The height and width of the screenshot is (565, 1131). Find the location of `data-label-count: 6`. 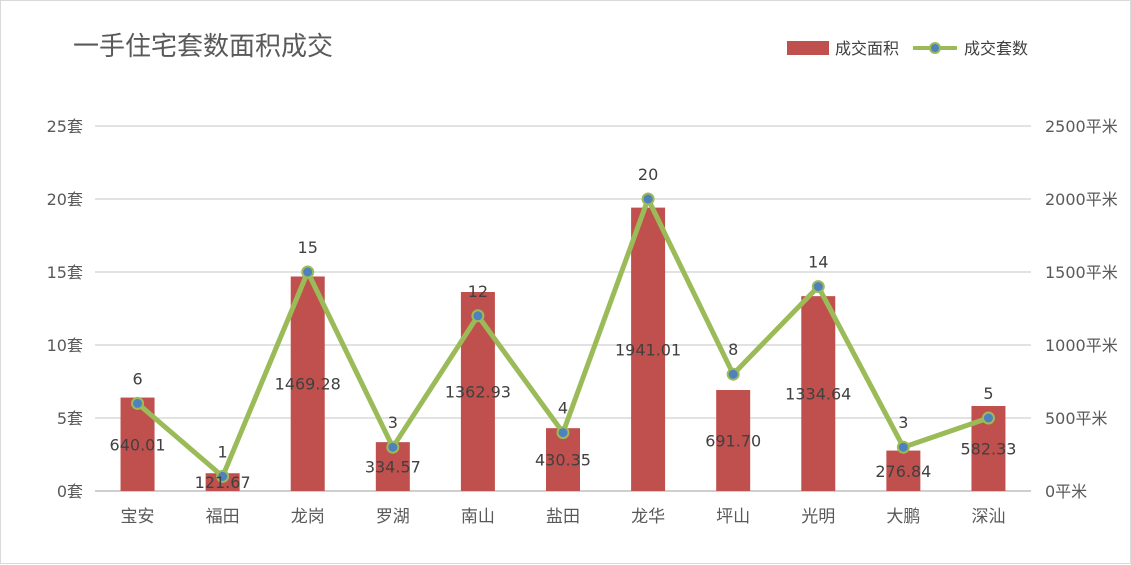

data-label-count: 6 is located at coordinates (137, 378).